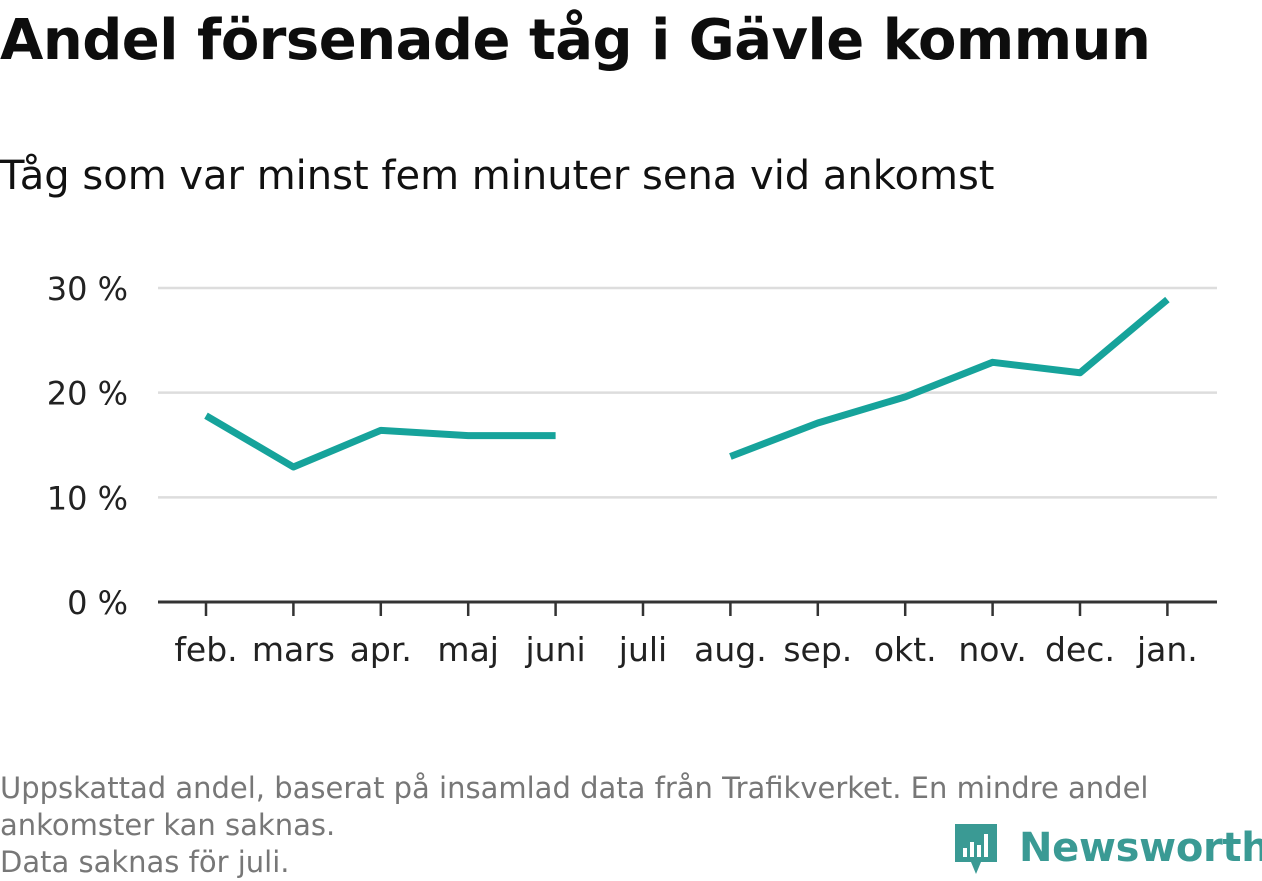  Describe the element at coordinates (555, 649) in the screenshot. I see `x-tick-label: juni` at that location.